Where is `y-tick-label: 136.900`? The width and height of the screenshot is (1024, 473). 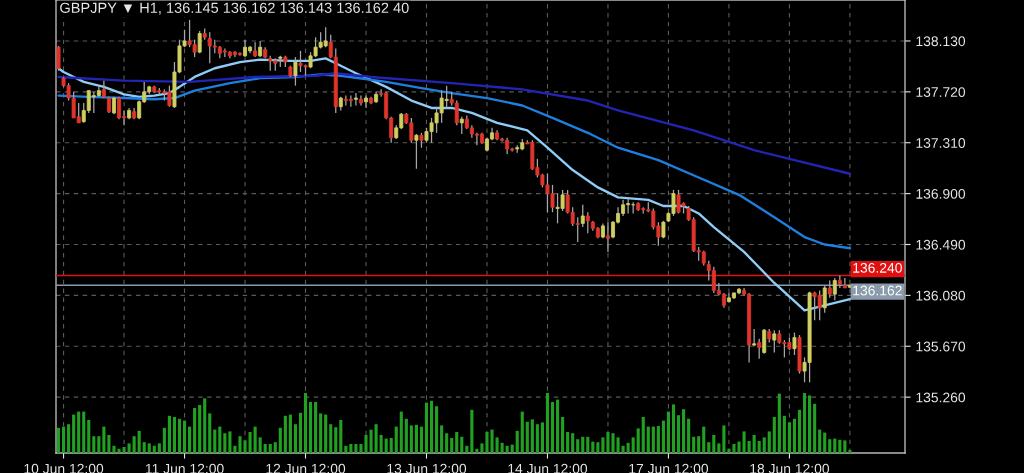
y-tick-label: 136.900 is located at coordinates (941, 193).